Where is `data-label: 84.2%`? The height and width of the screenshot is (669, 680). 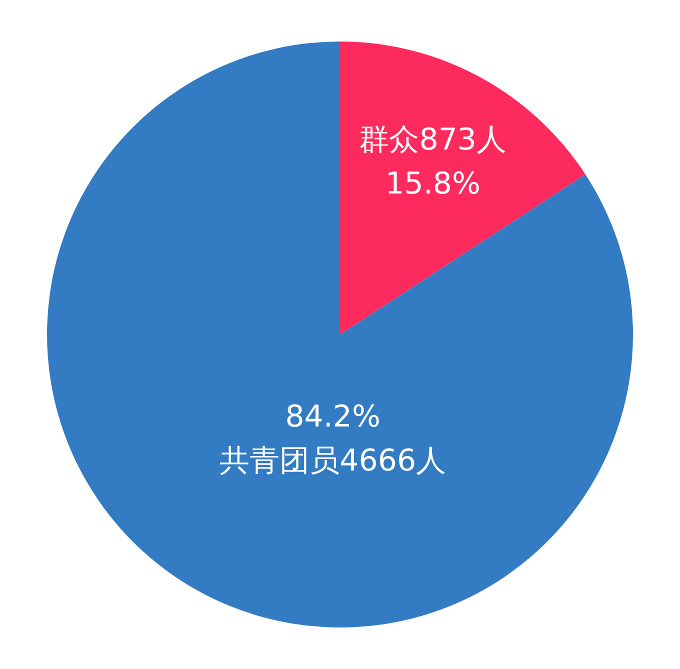 data-label: 84.2% is located at coordinates (333, 417).